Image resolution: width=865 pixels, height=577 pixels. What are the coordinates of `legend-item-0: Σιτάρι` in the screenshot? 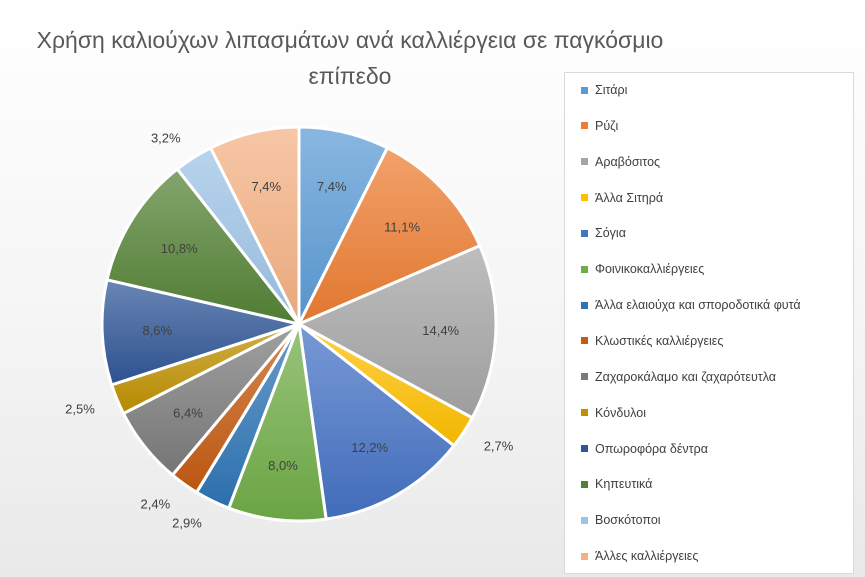 It's located at (604, 90).